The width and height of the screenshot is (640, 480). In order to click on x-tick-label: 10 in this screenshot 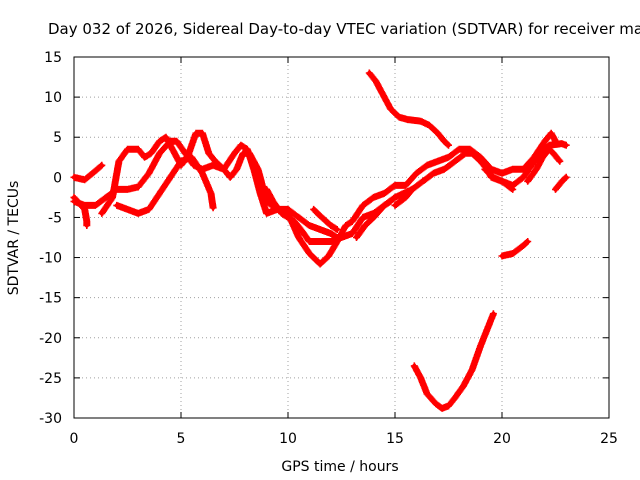, I will do `click(288, 439)`.